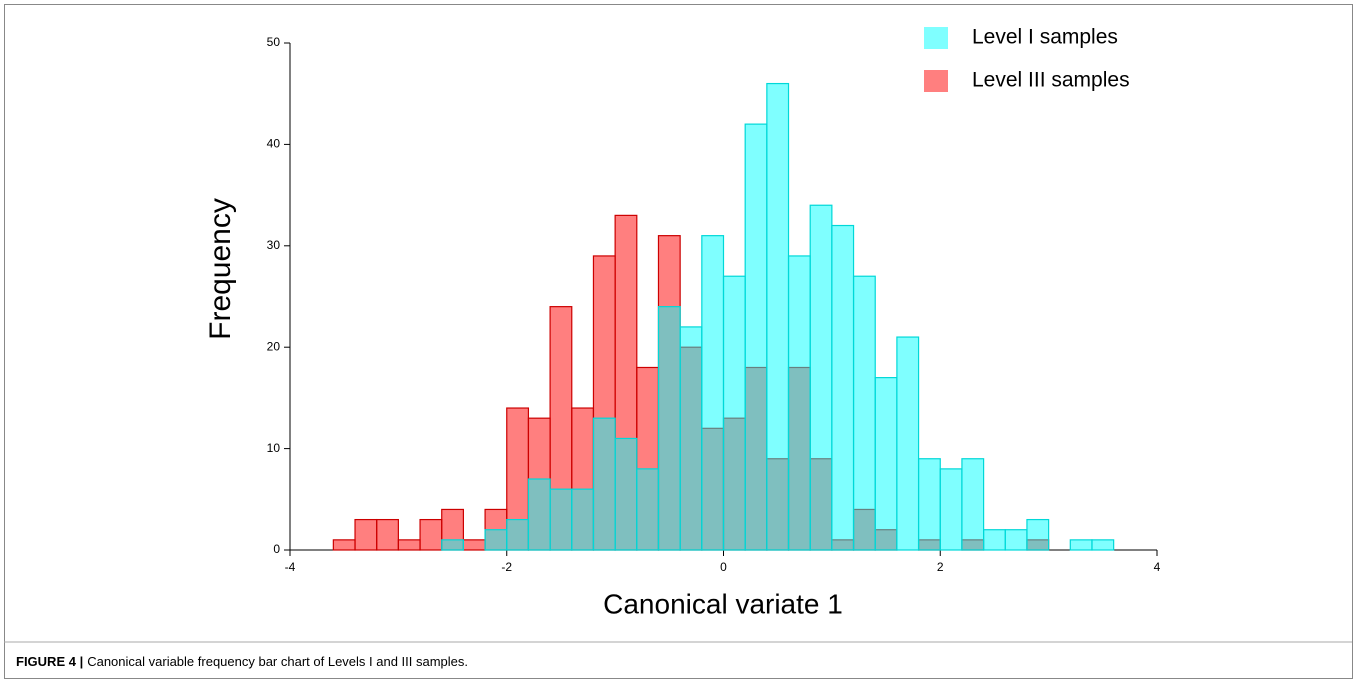 The height and width of the screenshot is (688, 1357). What do you see at coordinates (290, 567) in the screenshot?
I see `x-tick-label: -4` at bounding box center [290, 567].